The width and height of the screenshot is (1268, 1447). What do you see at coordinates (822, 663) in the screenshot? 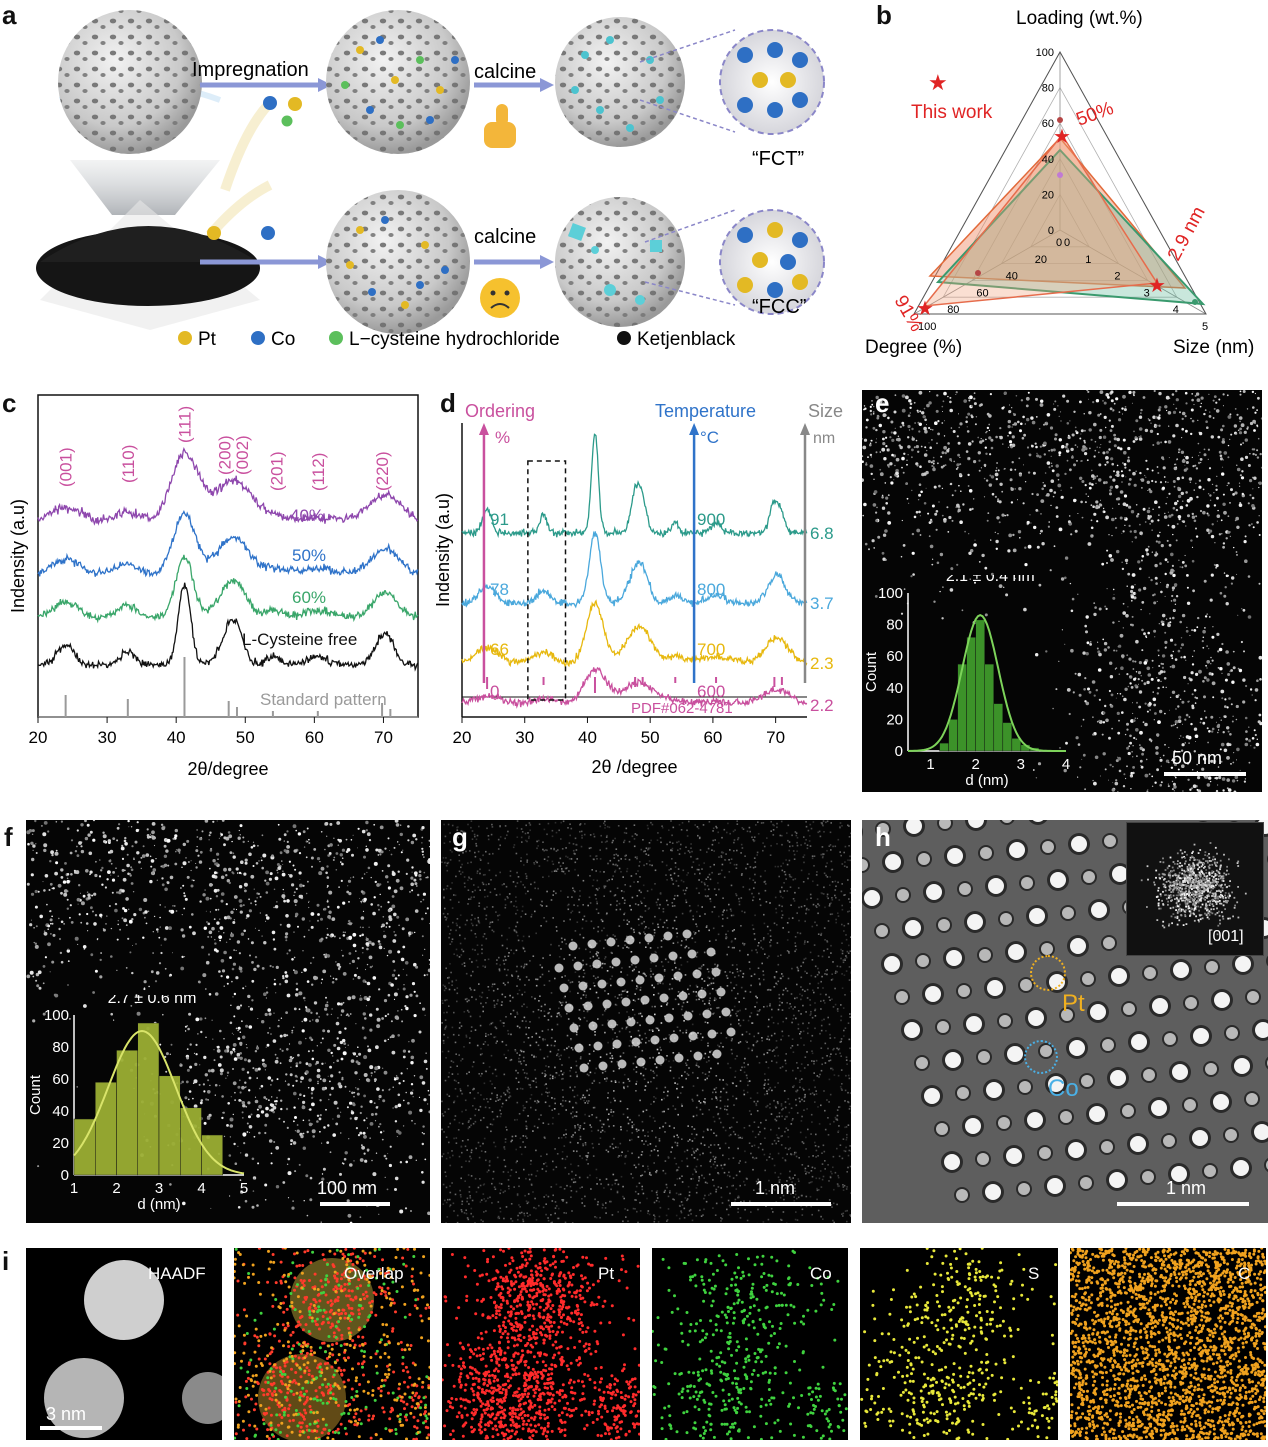
I see `size-value: 2.3` at bounding box center [822, 663].